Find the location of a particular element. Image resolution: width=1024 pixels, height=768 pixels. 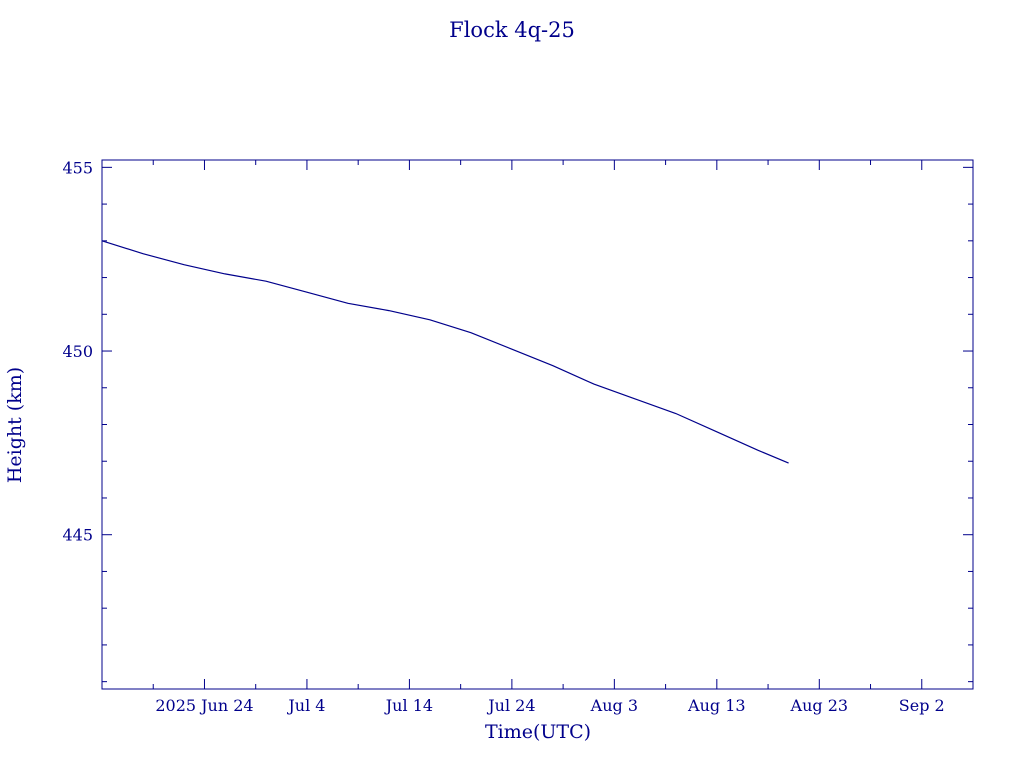

x-tick-label: Jul 24 is located at coordinates (510, 705).